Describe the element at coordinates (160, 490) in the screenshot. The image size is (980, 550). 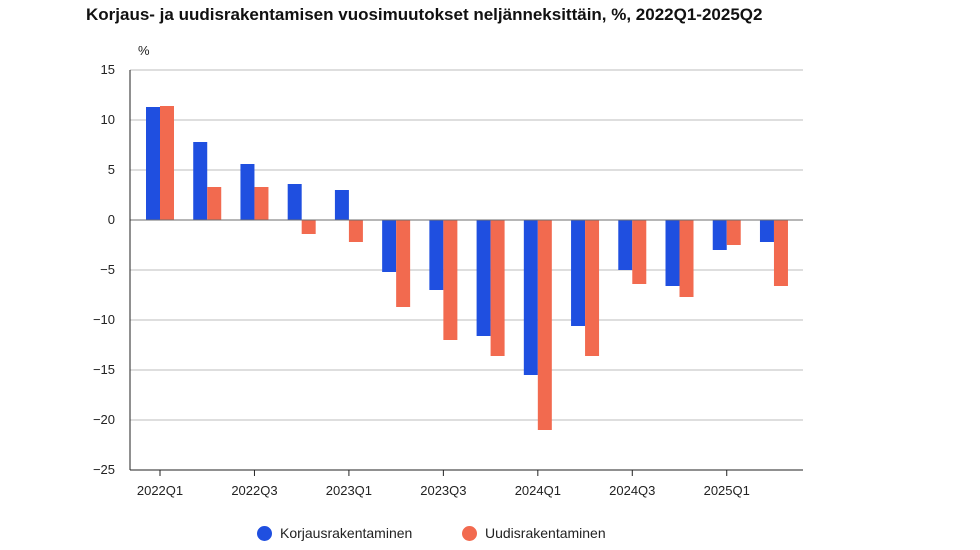
I see `x-tick-label: 2022Q1` at that location.